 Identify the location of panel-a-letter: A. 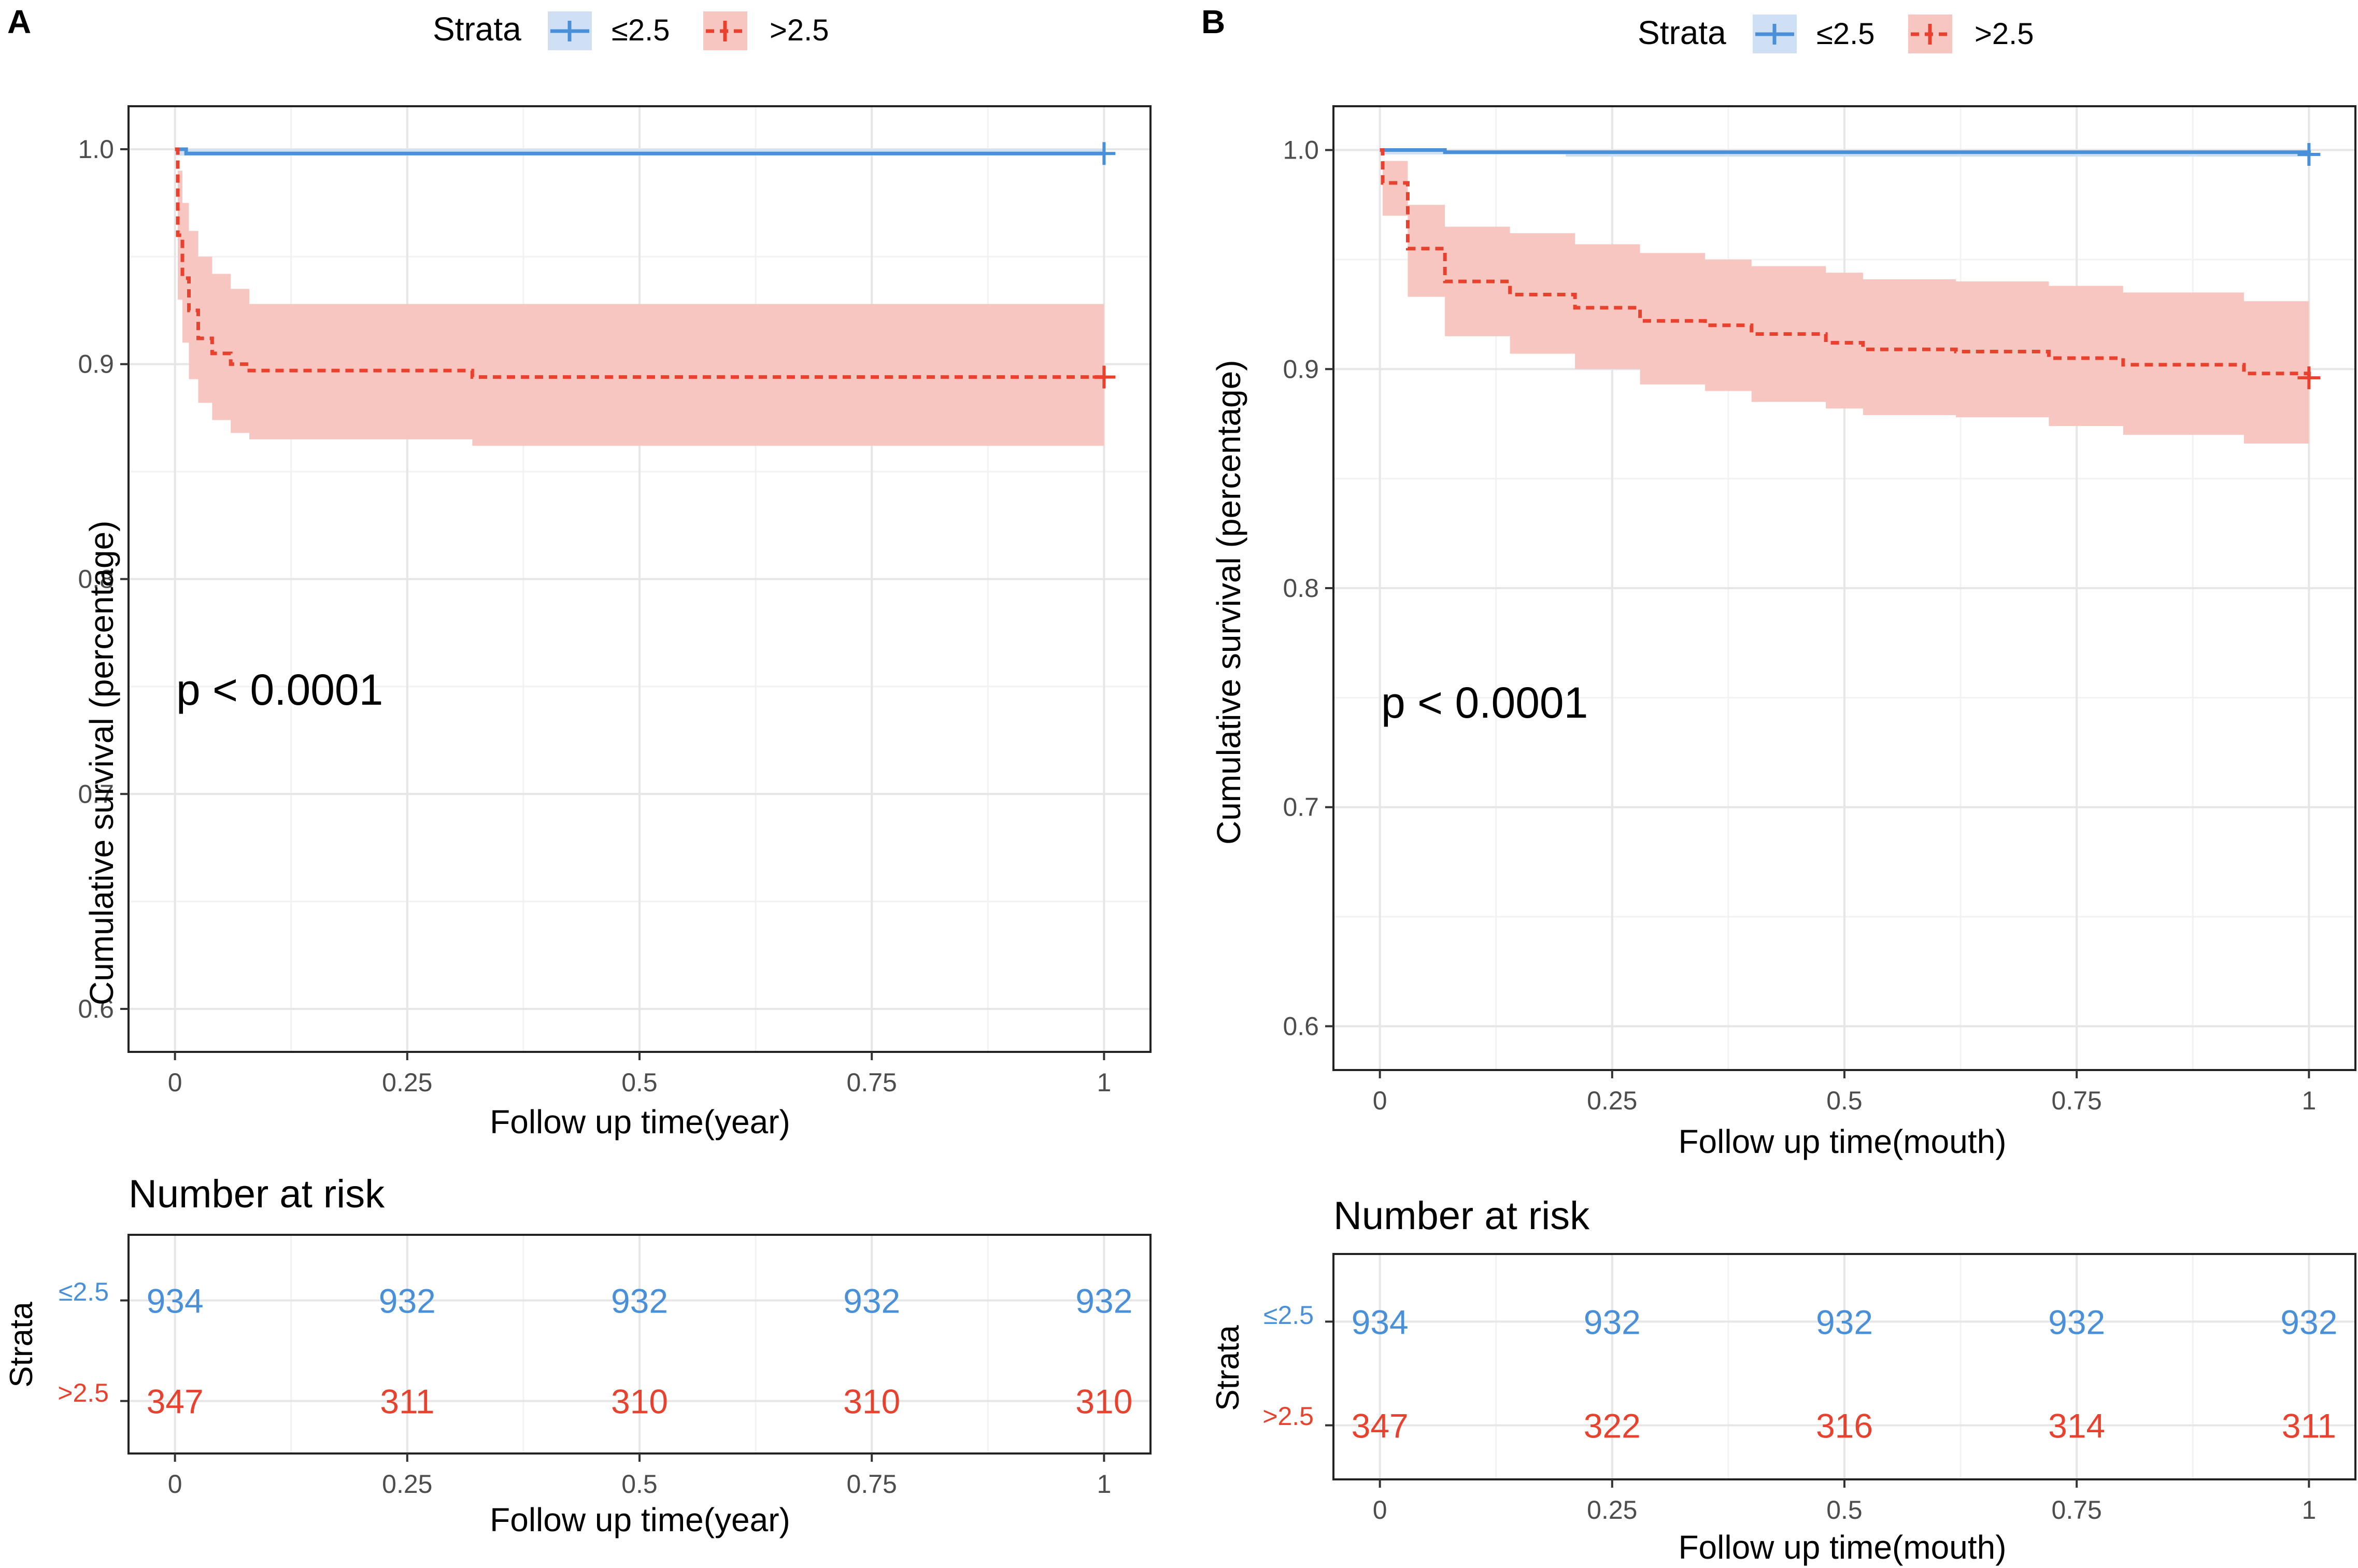
(19, 21).